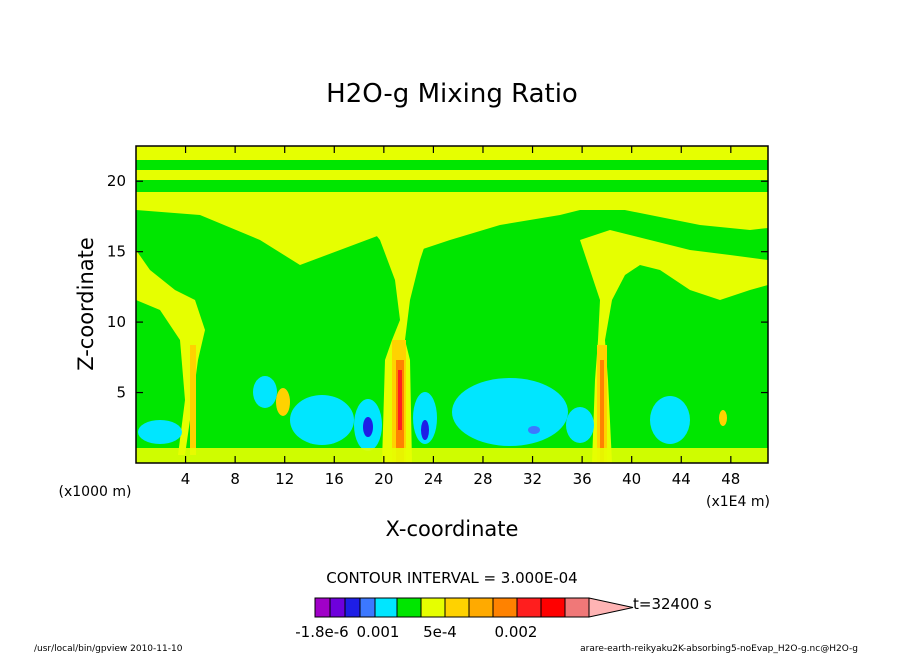 This screenshot has height=654, width=904. Describe the element at coordinates (170, 352) in the screenshot. I see `field-plume-left` at that location.